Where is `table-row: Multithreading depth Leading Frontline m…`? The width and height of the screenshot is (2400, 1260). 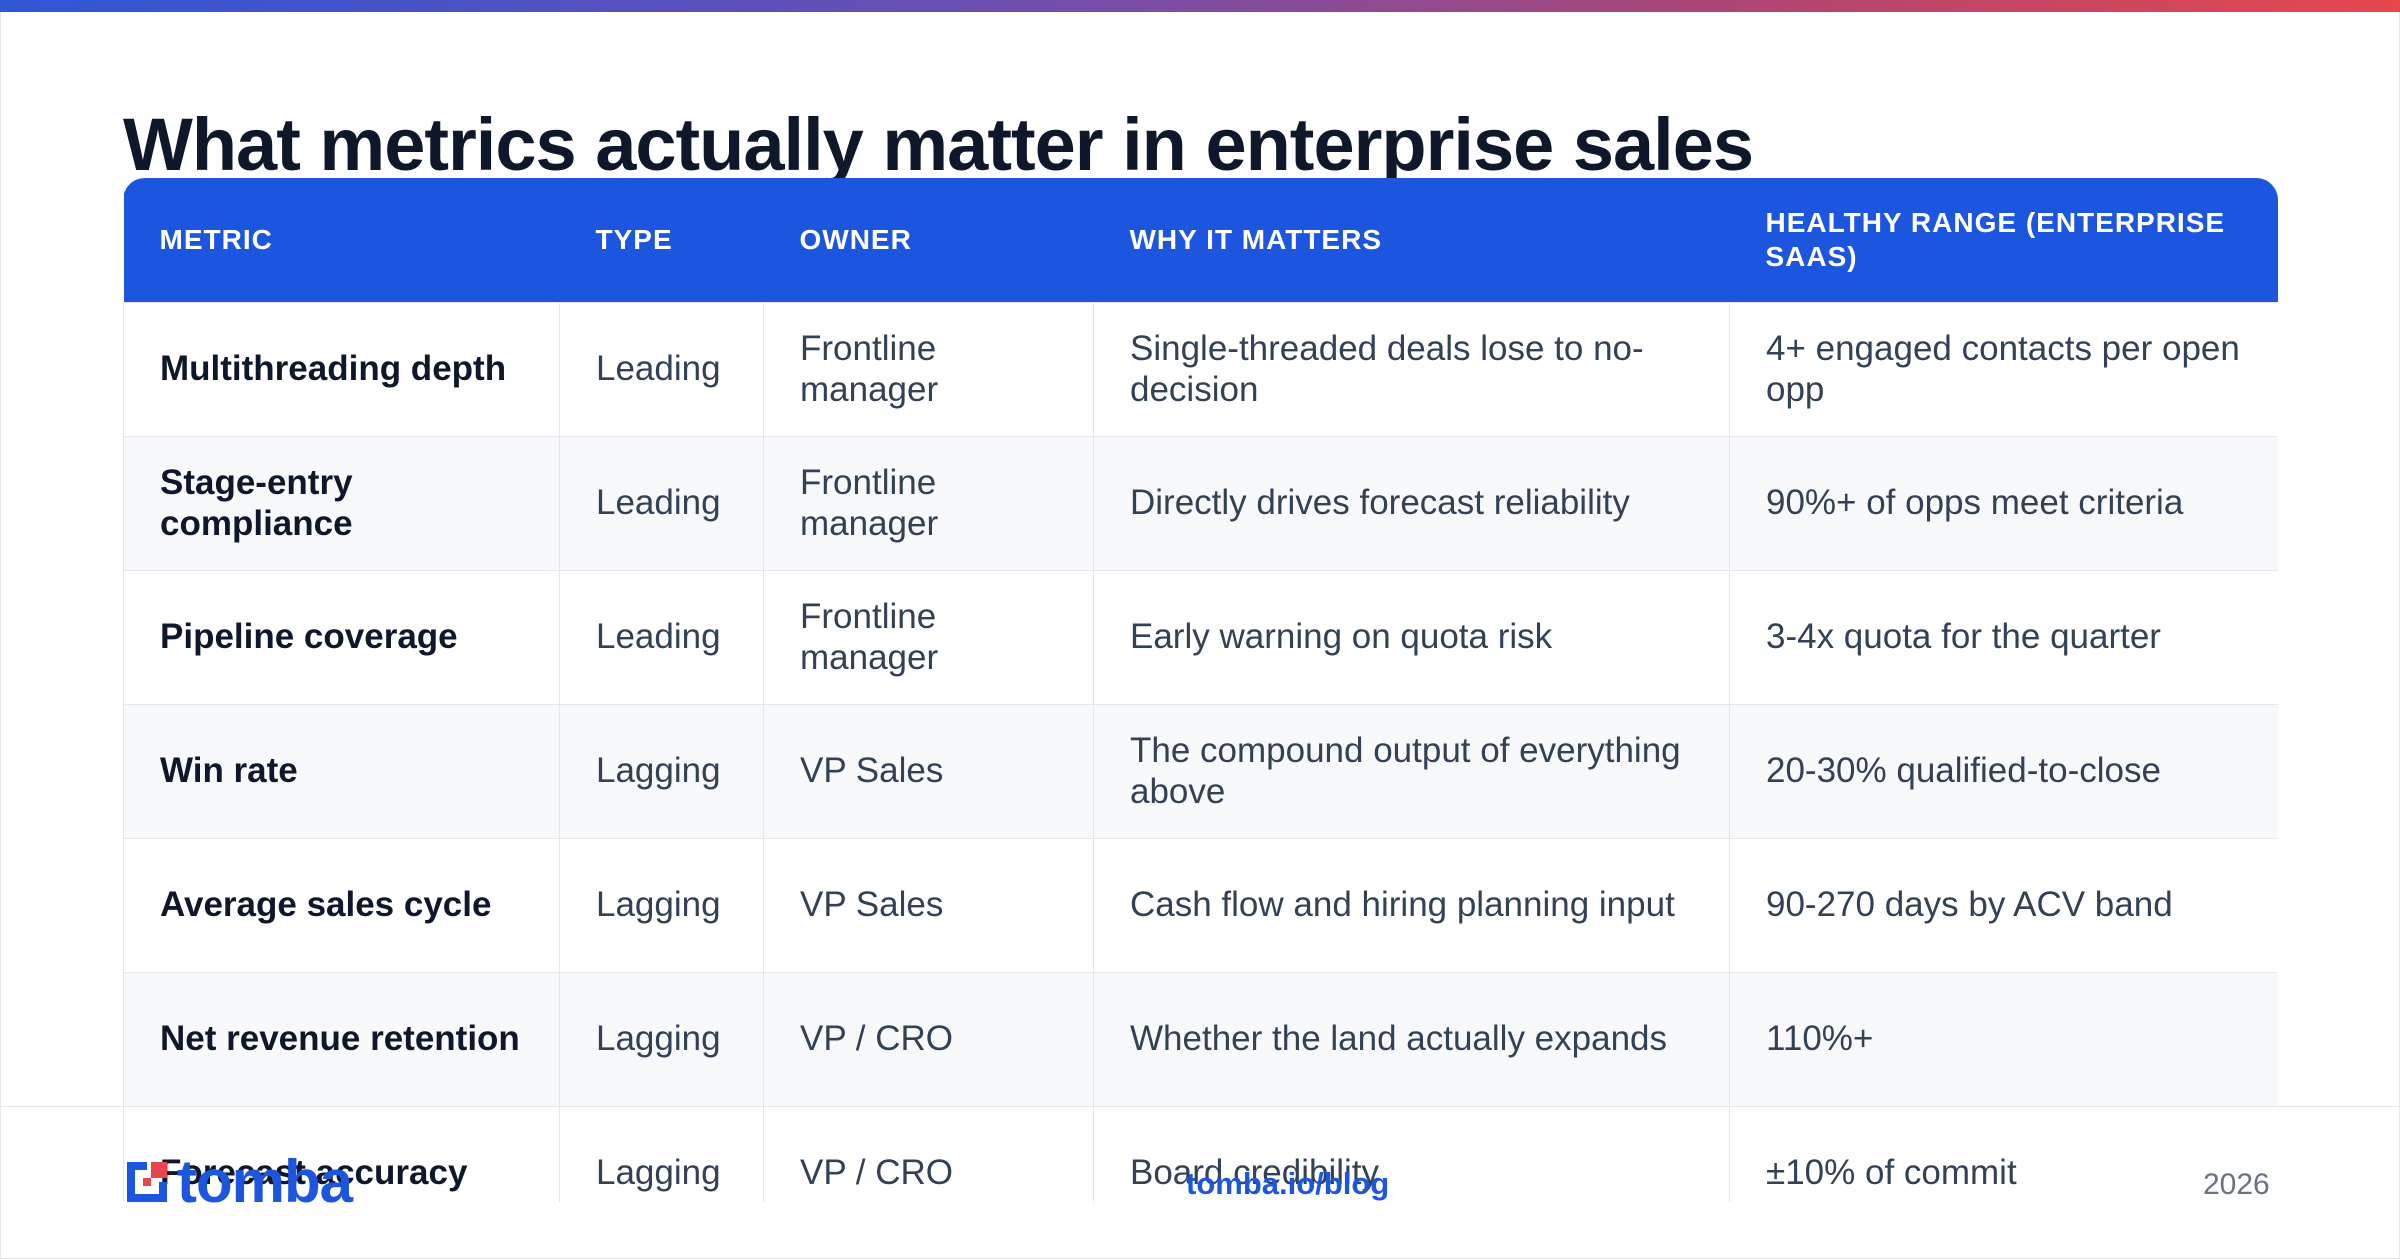 table-row: Multithreading depth Leading Frontline m… is located at coordinates (1200, 369).